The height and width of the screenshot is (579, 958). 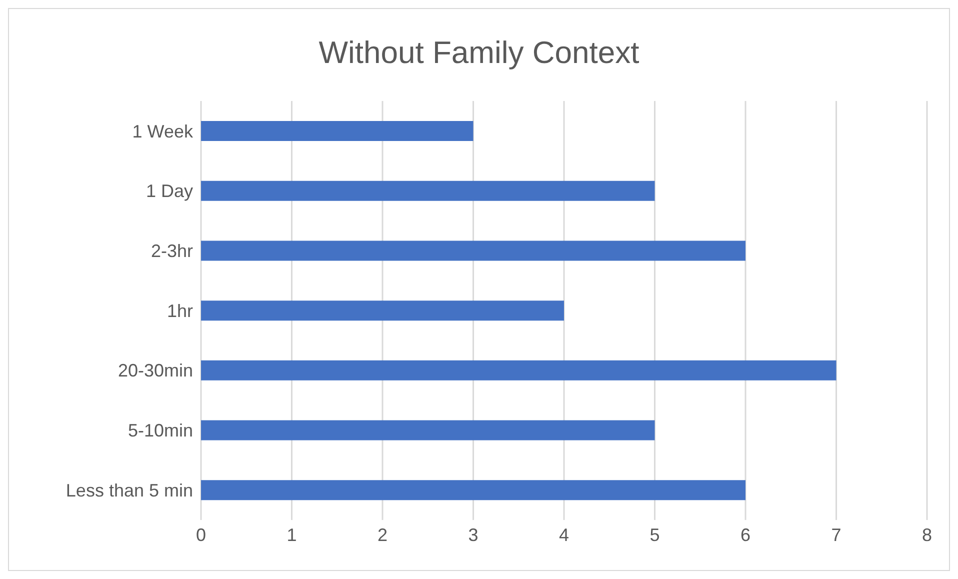 What do you see at coordinates (163, 131) in the screenshot?
I see `y-tick-label: 1 Week` at bounding box center [163, 131].